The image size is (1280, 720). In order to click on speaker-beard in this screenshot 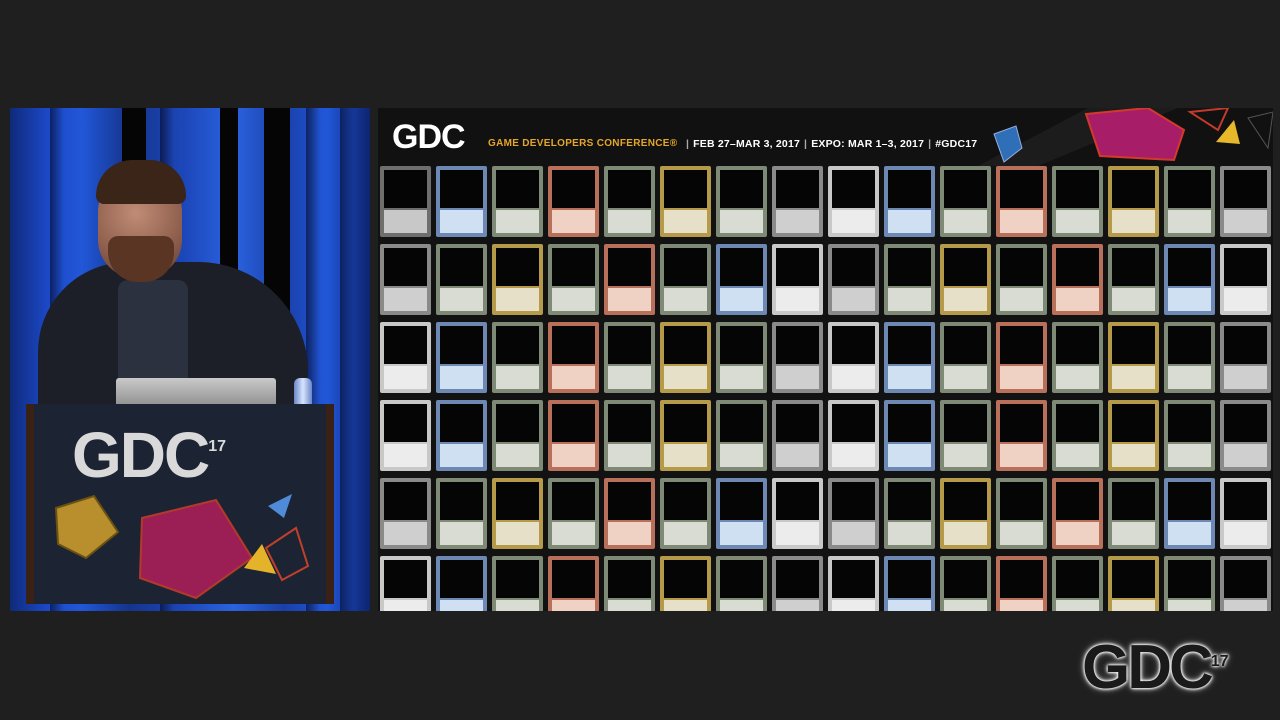, I will do `click(141, 259)`.